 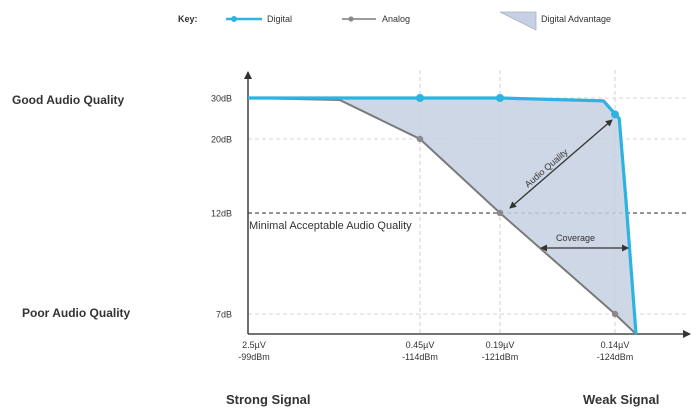 I want to click on legend-advantage-swatch-icon, so click(x=518, y=21).